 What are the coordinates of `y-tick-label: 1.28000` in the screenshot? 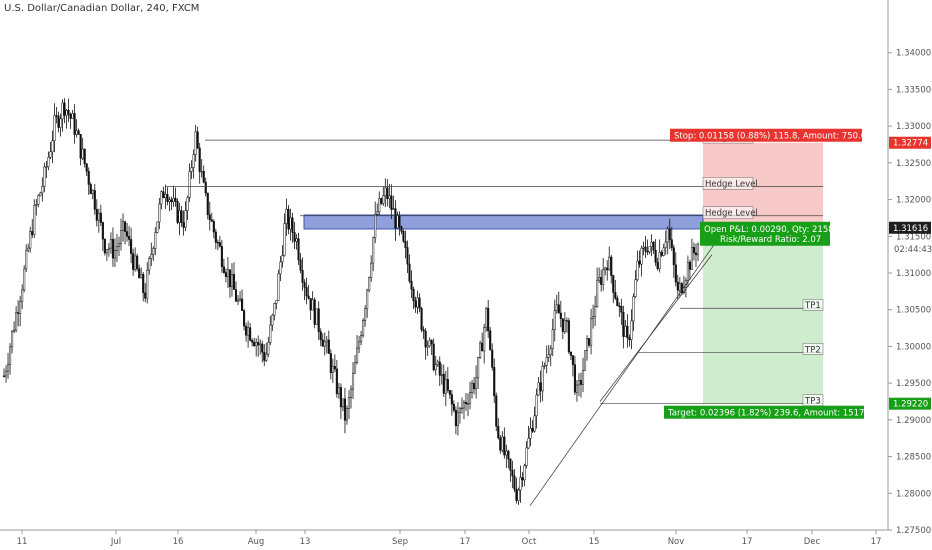 It's located at (913, 494).